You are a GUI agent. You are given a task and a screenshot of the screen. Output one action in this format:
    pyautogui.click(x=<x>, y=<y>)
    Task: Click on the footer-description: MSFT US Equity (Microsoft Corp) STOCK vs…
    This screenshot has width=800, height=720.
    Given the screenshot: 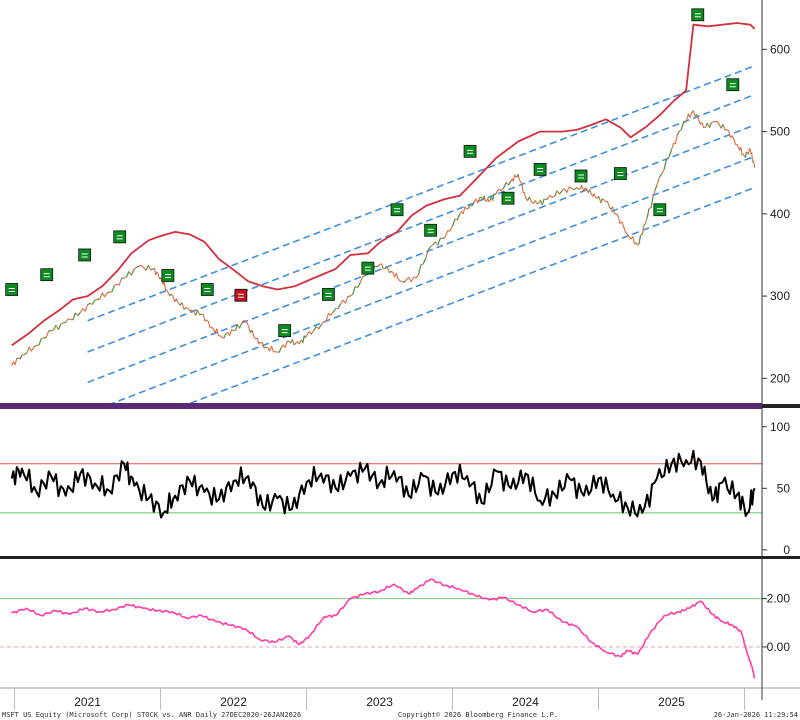 What is the action you would take?
    pyautogui.click(x=151, y=715)
    